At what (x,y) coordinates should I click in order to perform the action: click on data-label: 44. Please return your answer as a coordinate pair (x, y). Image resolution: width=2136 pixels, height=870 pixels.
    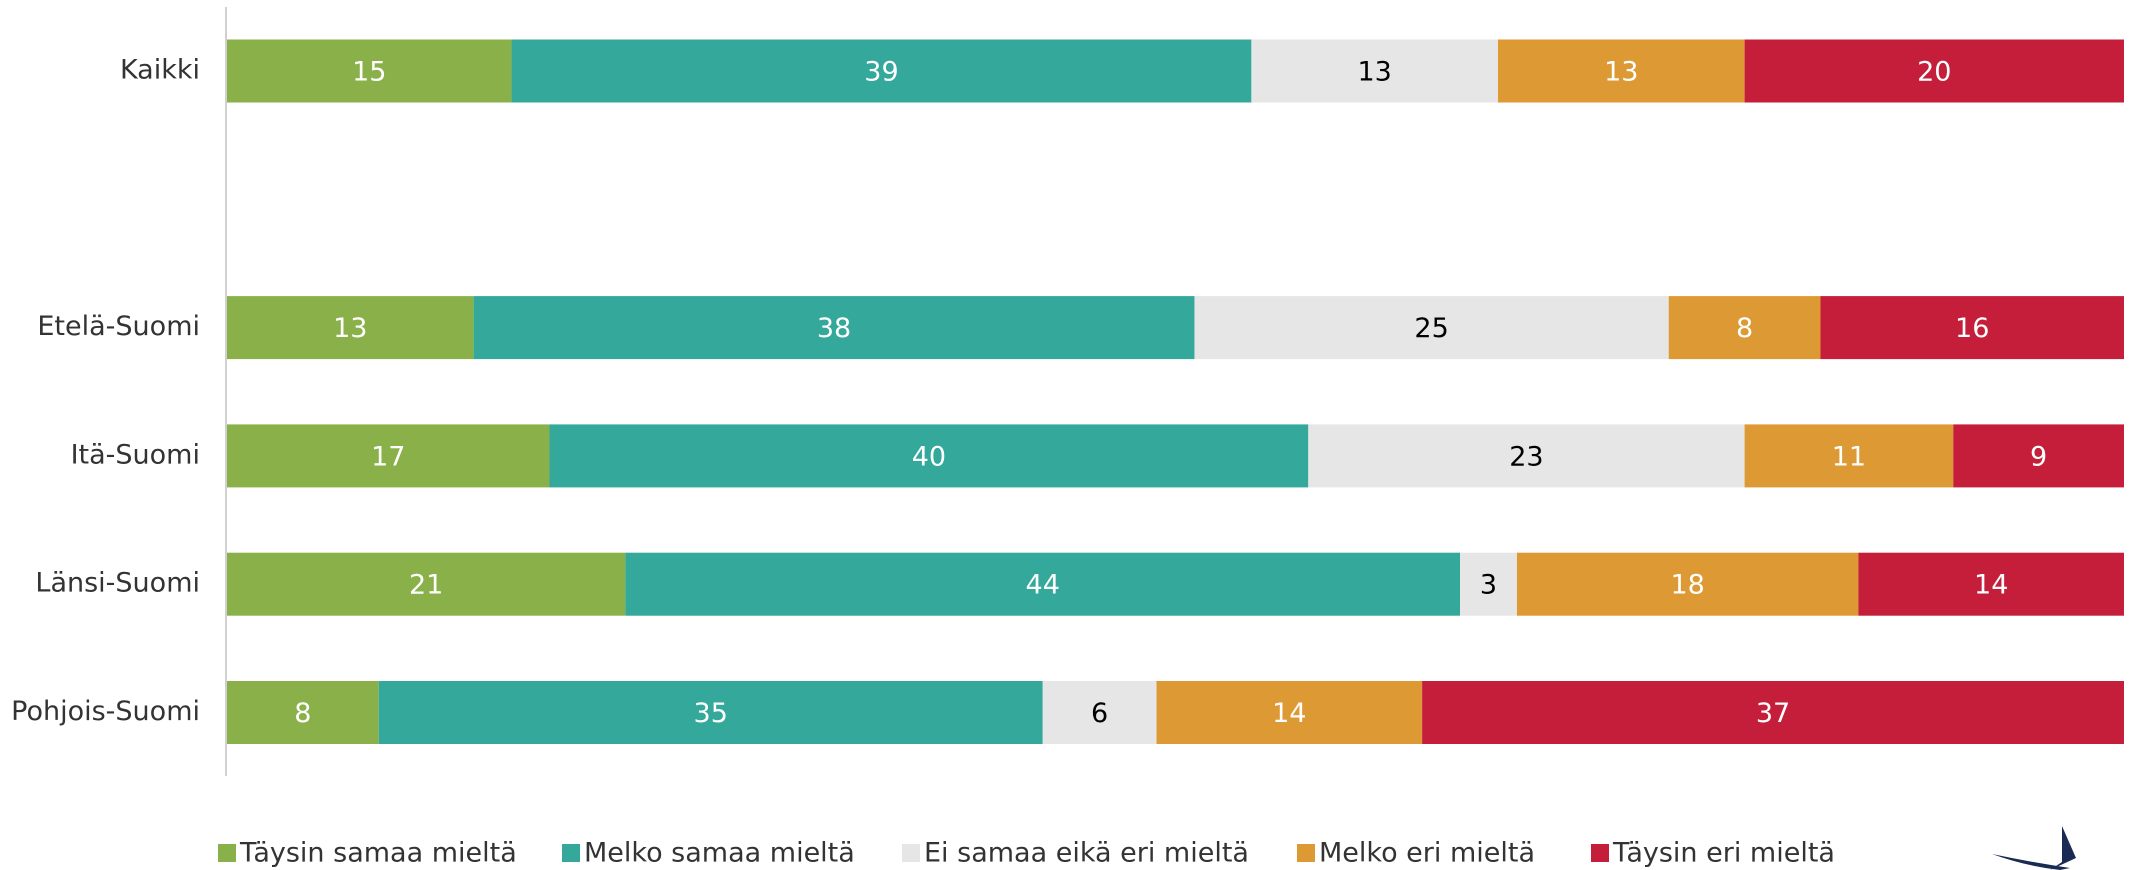
    Looking at the image, I should click on (1043, 585).